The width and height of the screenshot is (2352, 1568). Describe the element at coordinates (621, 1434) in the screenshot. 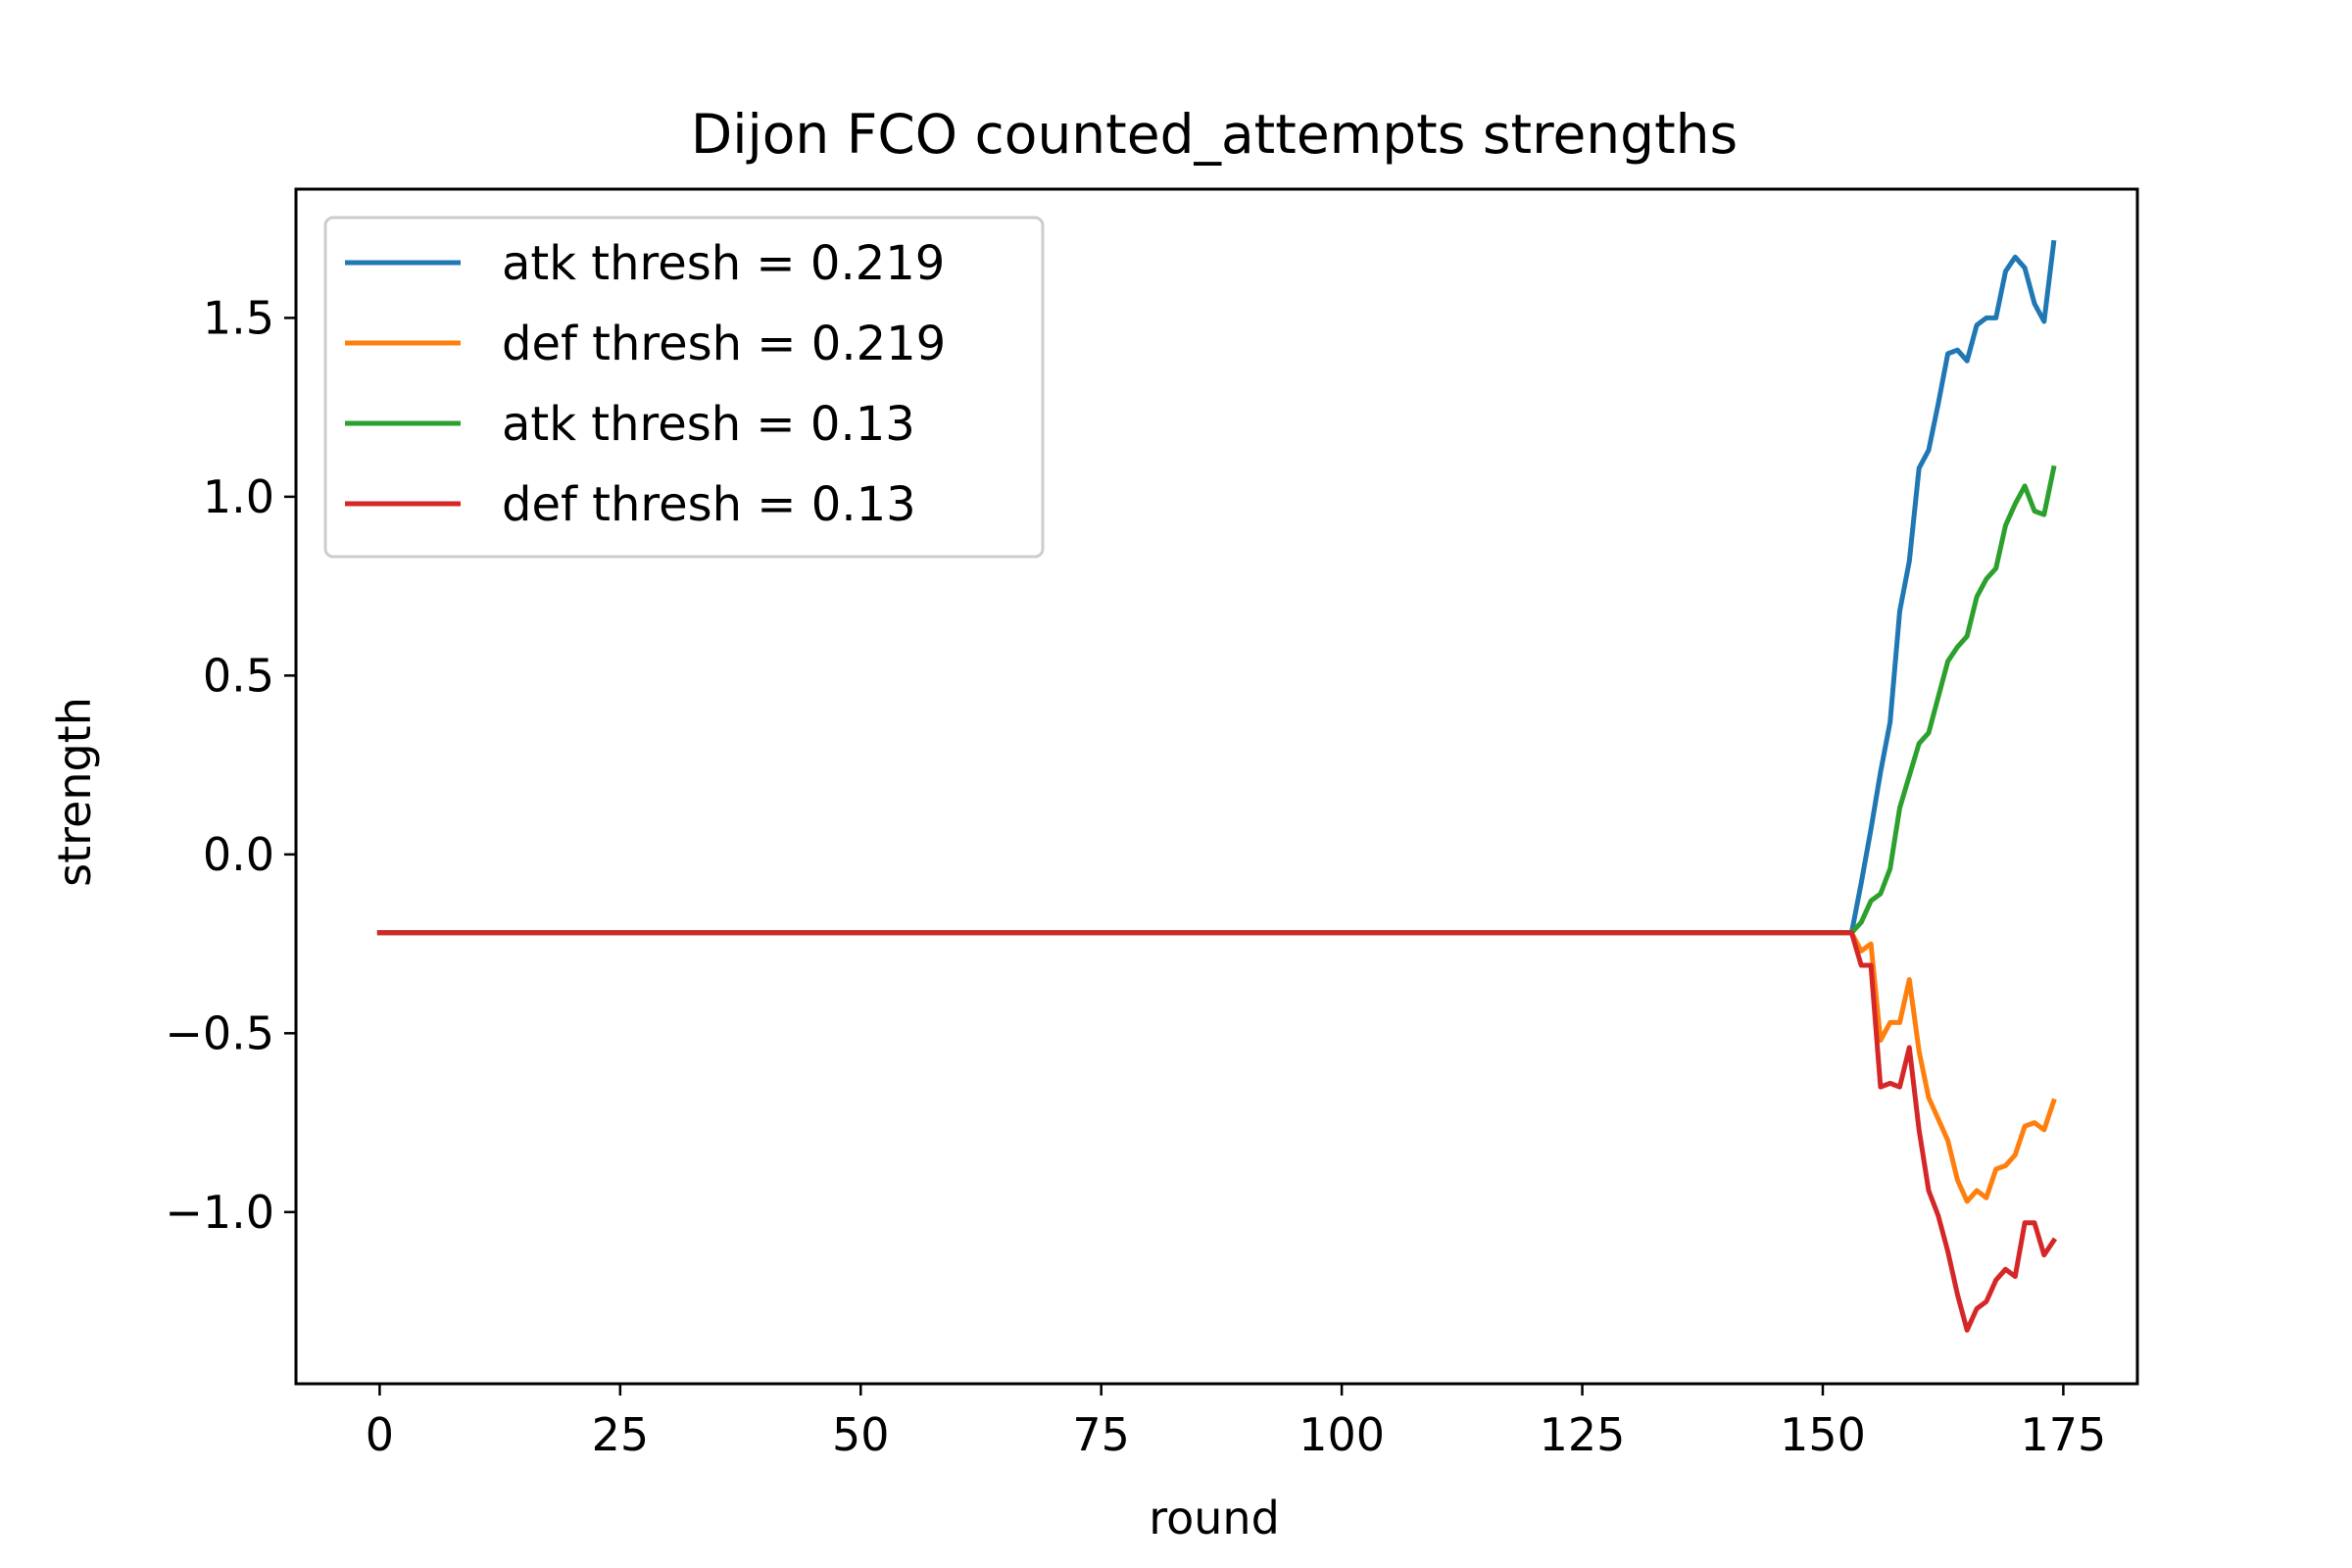

I see `x-tick-label: 25` at that location.